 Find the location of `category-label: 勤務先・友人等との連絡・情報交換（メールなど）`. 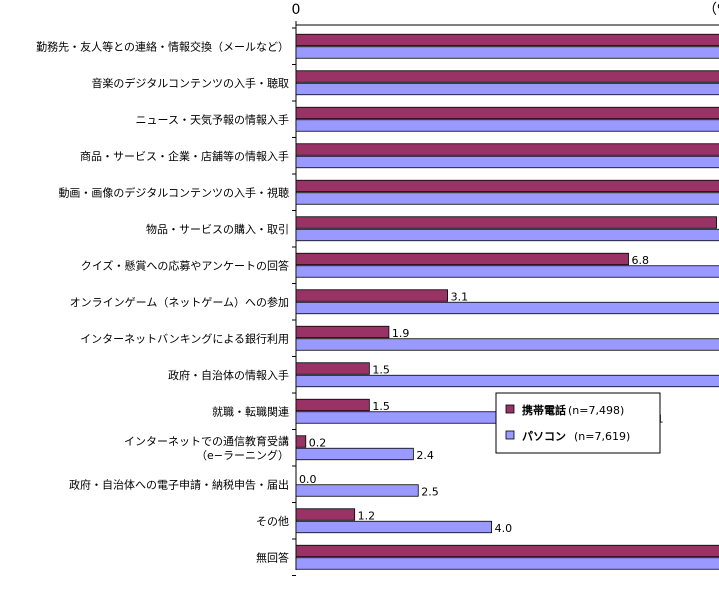

category-label: 勤務先・友人等との連絡・情報交換（メールなど） is located at coordinates (162, 46).